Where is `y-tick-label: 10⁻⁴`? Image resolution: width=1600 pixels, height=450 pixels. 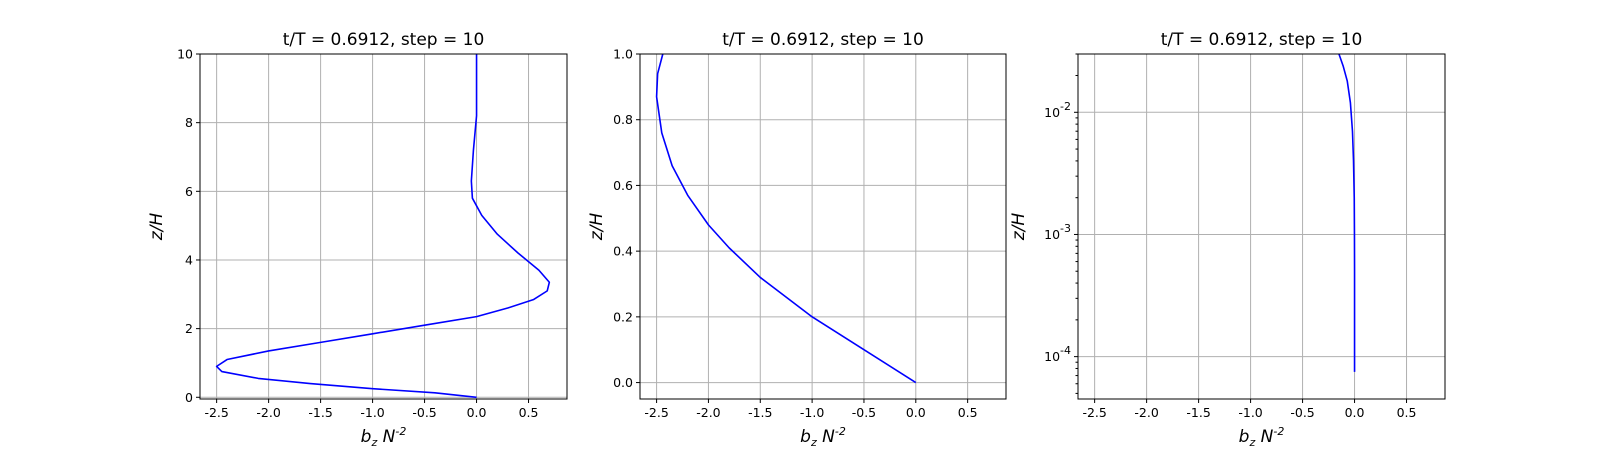 y-tick-label: 10⁻⁴ is located at coordinates (1057, 354).